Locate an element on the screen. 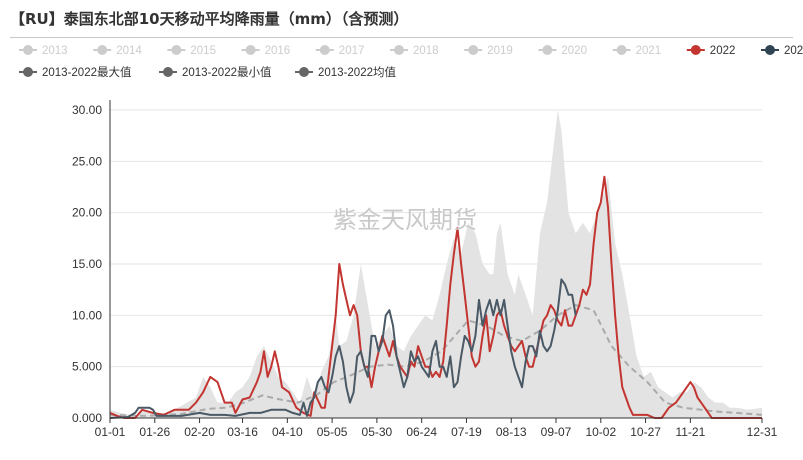 The width and height of the screenshot is (803, 460). legend-label: 2019 is located at coordinates (500, 51).